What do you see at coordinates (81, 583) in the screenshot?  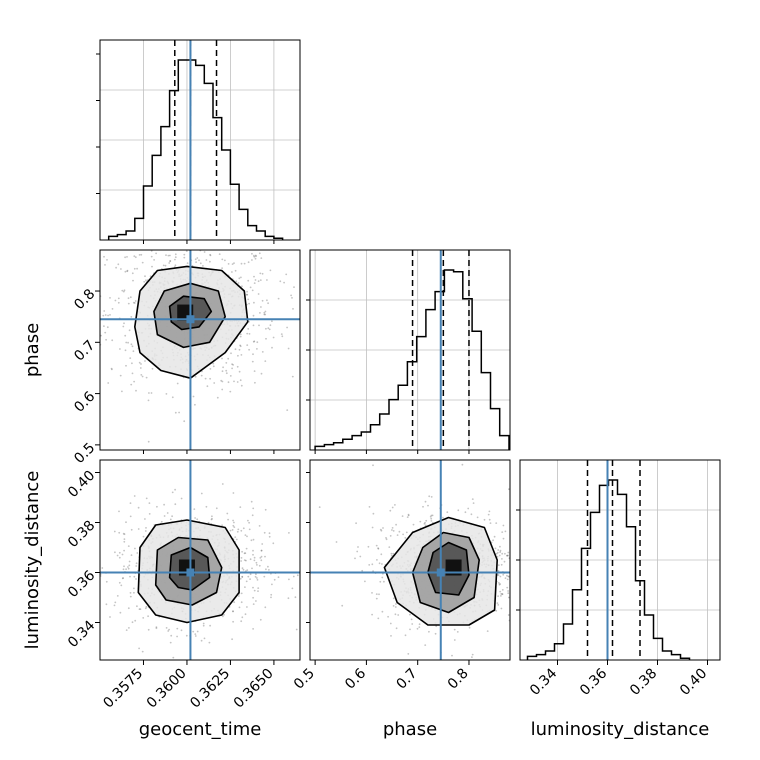 I see `ytick-label-luminosity_distance-1: 0.36` at bounding box center [81, 583].